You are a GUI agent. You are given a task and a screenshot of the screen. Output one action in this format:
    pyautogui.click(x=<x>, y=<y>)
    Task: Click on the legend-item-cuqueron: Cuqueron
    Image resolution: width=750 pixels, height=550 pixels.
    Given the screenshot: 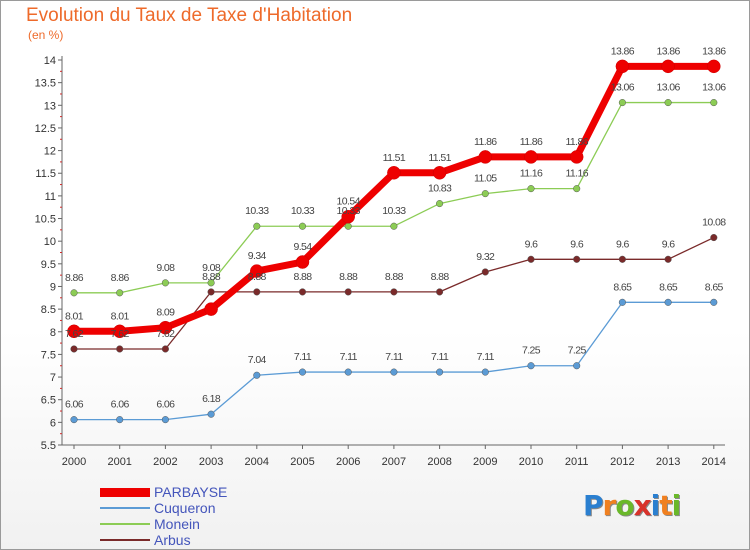 What is the action you would take?
    pyautogui.click(x=190, y=508)
    